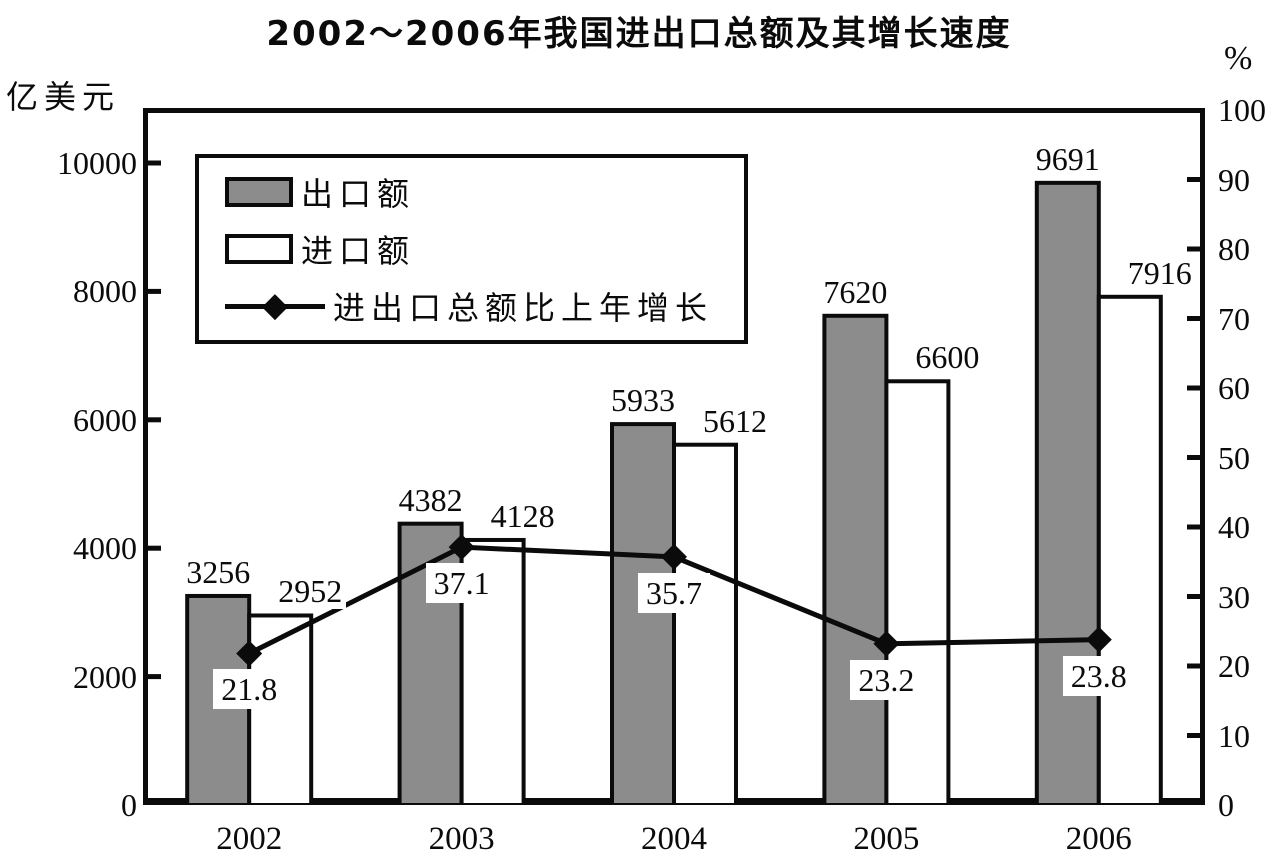 The width and height of the screenshot is (1278, 859). I want to click on import-bar-2002, so click(280, 709).